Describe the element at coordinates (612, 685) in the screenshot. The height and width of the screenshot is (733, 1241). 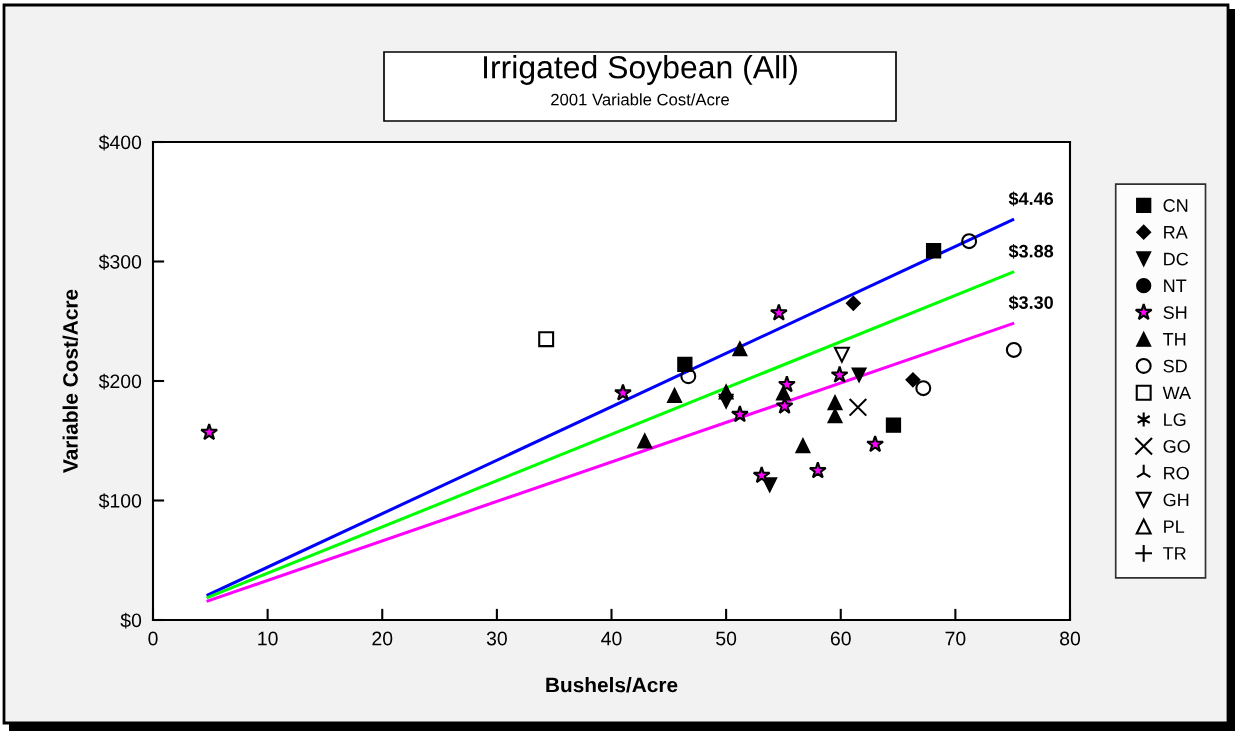
I see `x-axis-title: Bushels/Acre` at that location.